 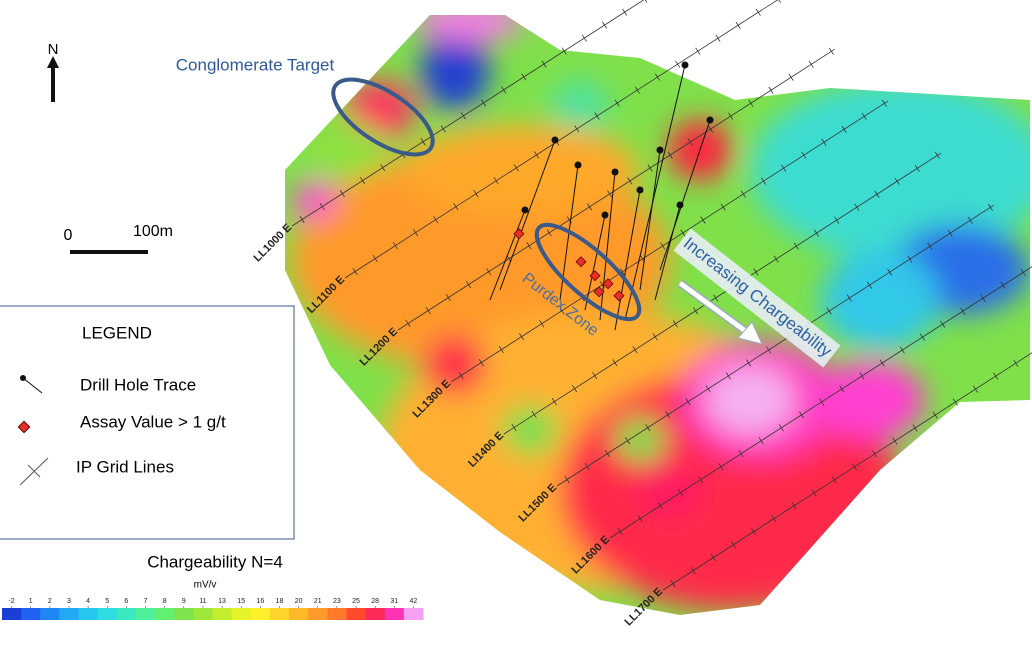 What do you see at coordinates (569, 265) in the screenshot?
I see `assay-markers` at bounding box center [569, 265].